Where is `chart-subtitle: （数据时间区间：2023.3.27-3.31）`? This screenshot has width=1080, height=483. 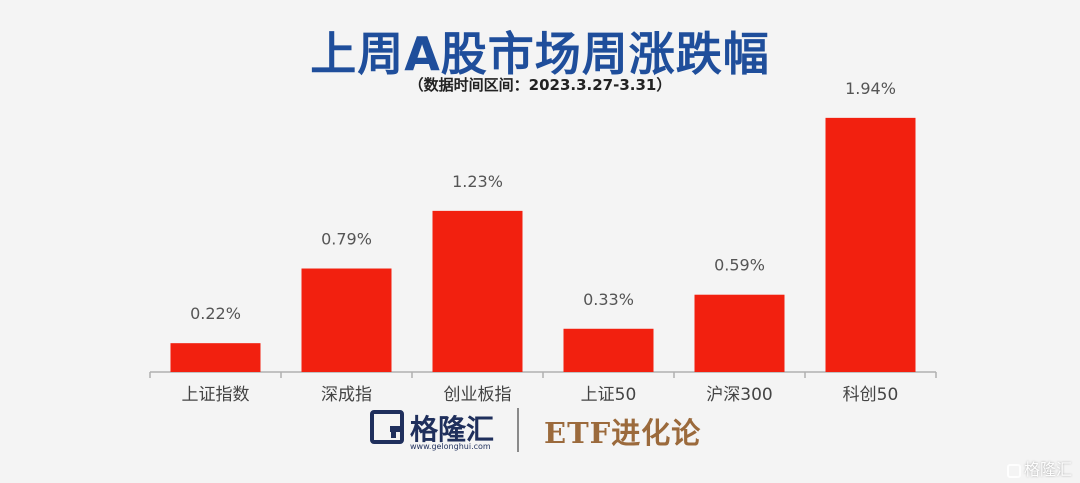 chart-subtitle: （数据时间区间：2023.3.27-3.31） is located at coordinates (540, 85).